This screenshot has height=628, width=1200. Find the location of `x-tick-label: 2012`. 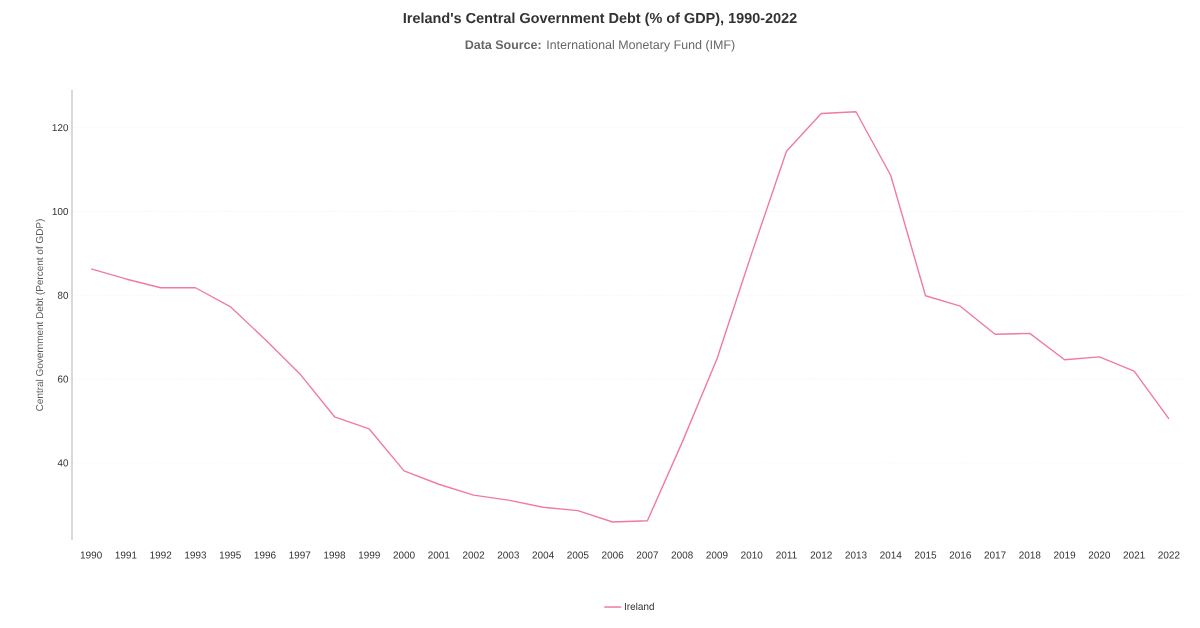

x-tick-label: 2012 is located at coordinates (821, 555).